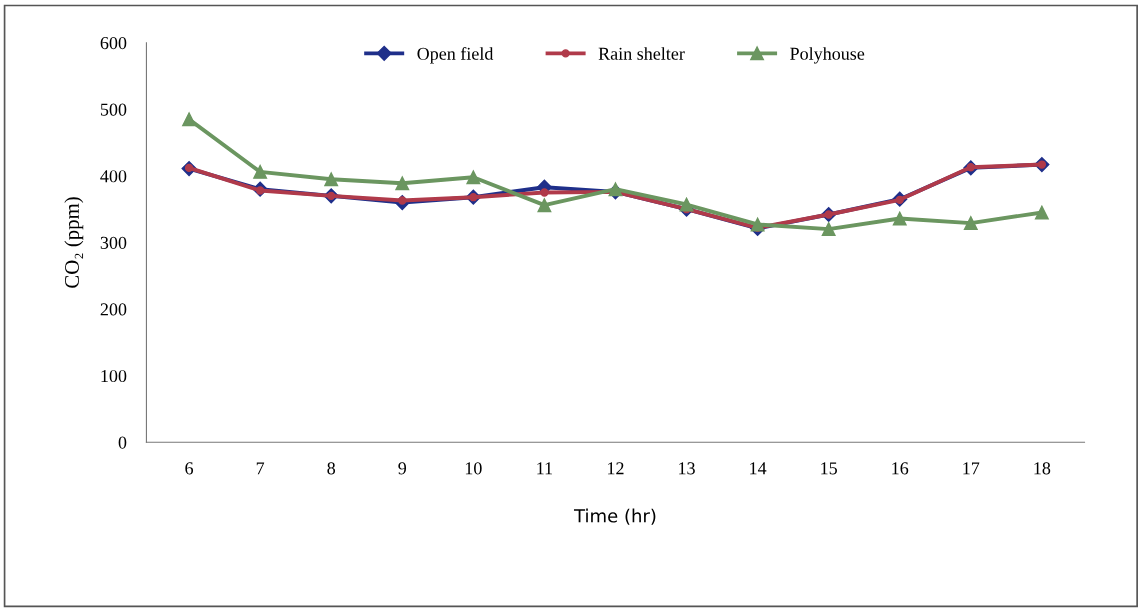 The width and height of the screenshot is (1144, 610). What do you see at coordinates (113, 176) in the screenshot?
I see `y-tick-label: 400` at bounding box center [113, 176].